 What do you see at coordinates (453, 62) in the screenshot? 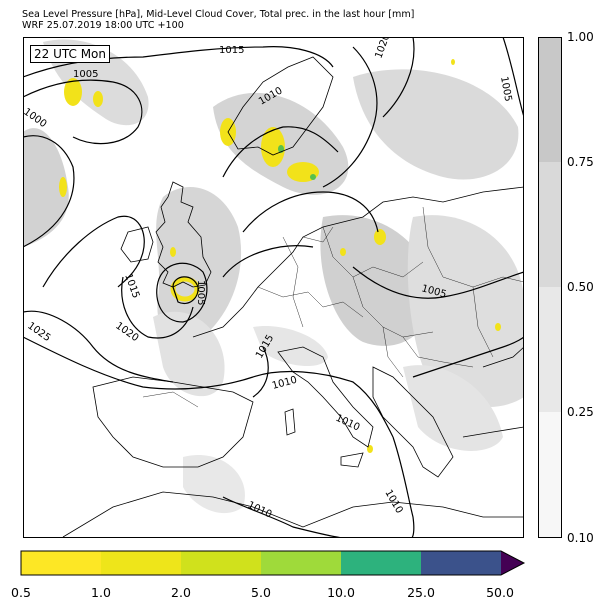
I see `precip-cell-ne` at bounding box center [453, 62].